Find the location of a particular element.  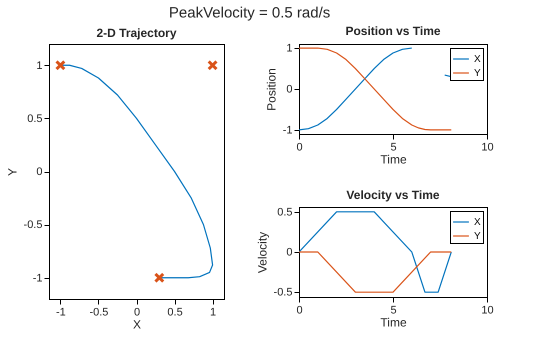

y-axis-title: Velocity is located at coordinates (263, 253).